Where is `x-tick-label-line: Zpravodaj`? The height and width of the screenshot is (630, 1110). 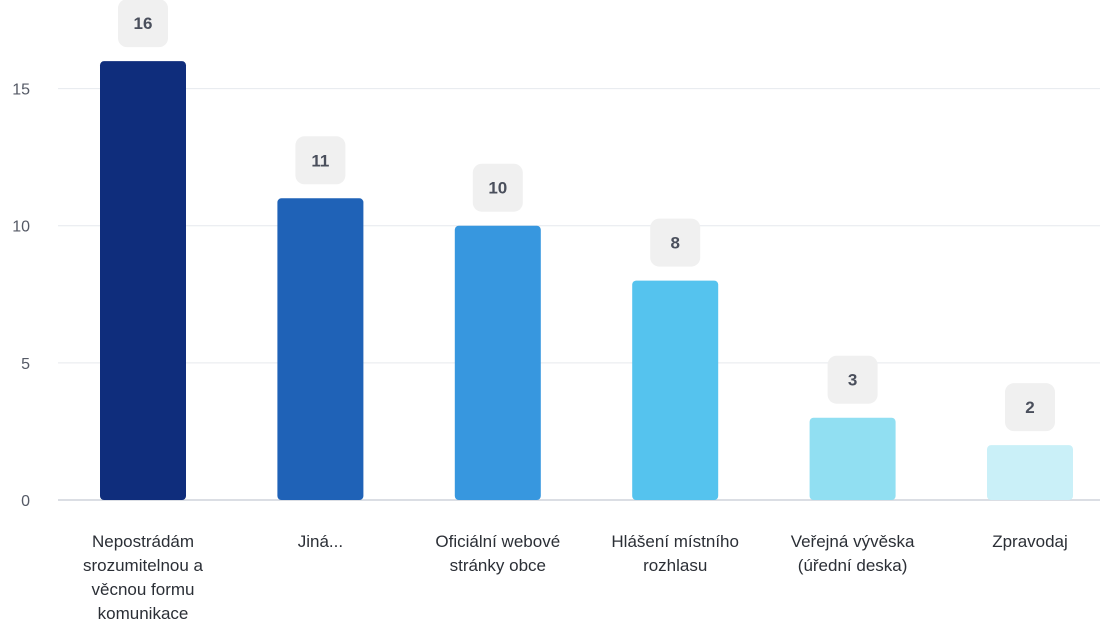 x-tick-label-line: Zpravodaj is located at coordinates (1030, 541).